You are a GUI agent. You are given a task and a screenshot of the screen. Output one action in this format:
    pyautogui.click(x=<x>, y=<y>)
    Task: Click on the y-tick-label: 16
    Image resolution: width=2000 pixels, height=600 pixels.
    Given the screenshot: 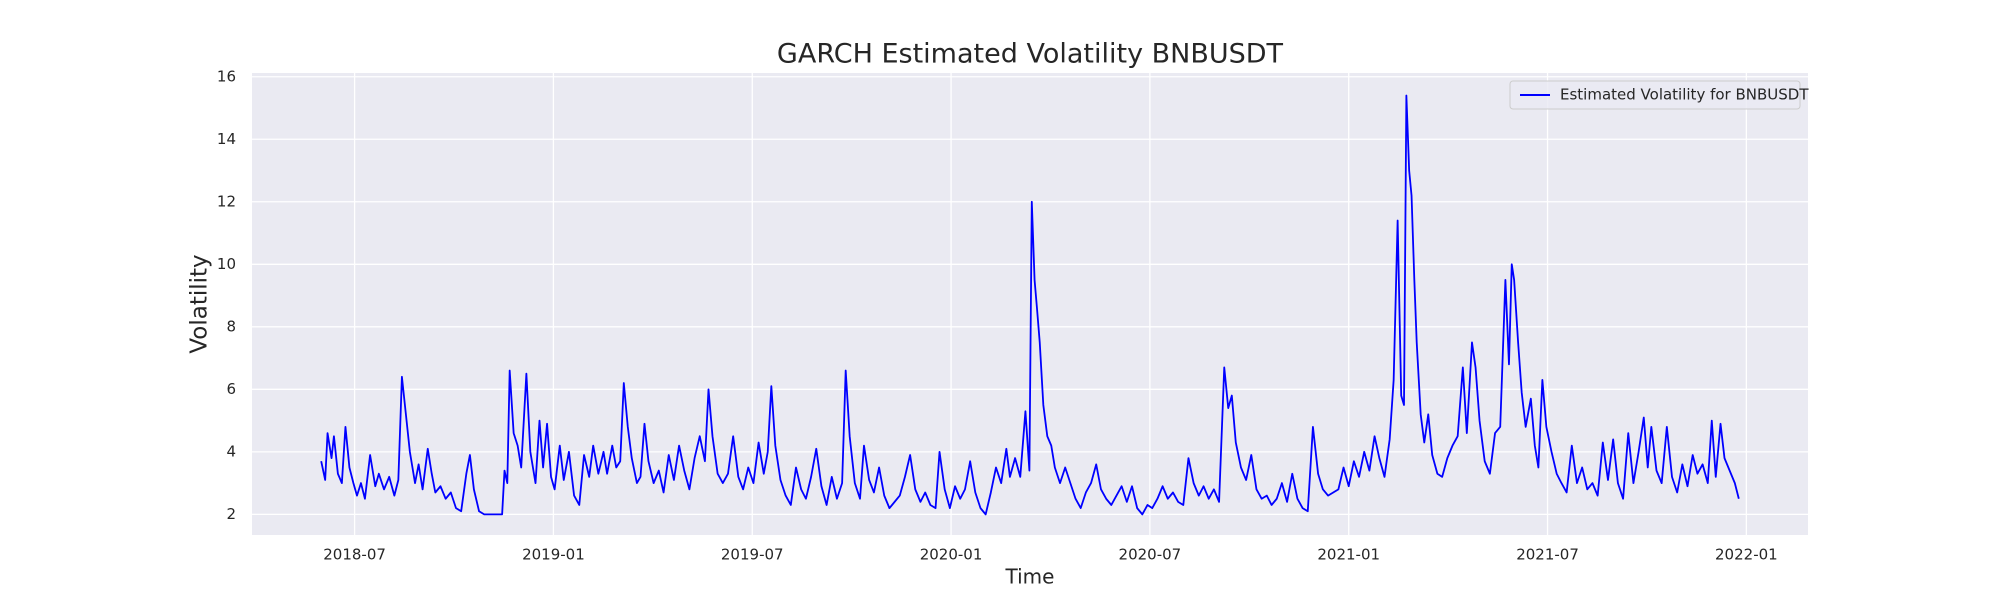 What is the action you would take?
    pyautogui.click(x=226, y=76)
    